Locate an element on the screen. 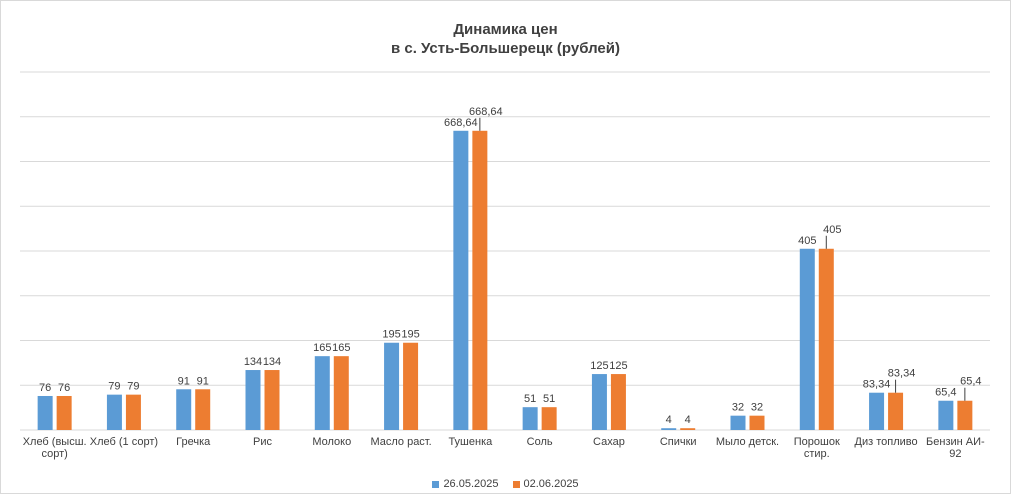 The height and width of the screenshot is (494, 1011). x-tick-label: Диз топливо is located at coordinates (886, 442).